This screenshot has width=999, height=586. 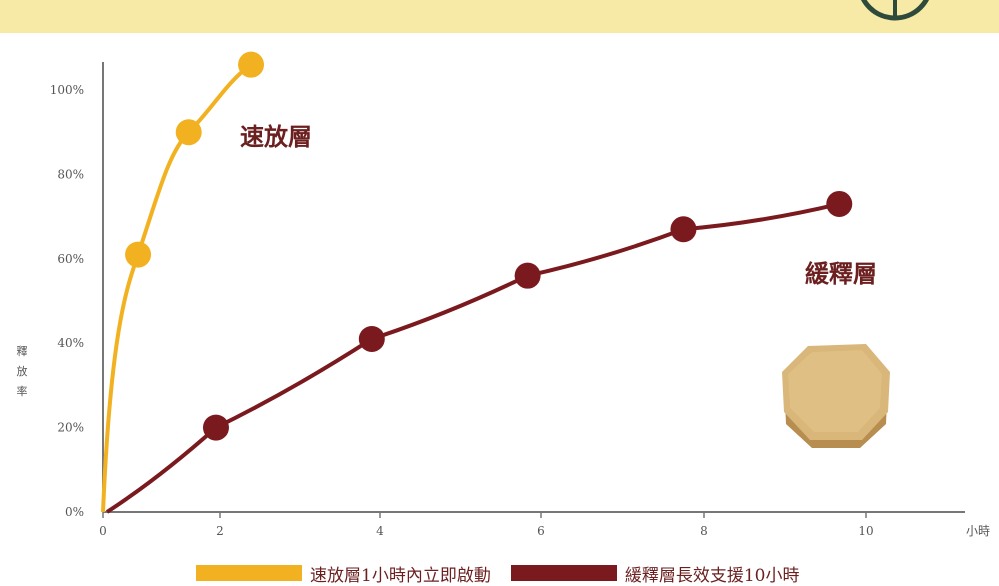 What do you see at coordinates (220, 531) in the screenshot?
I see `x-tick-label: 2` at bounding box center [220, 531].